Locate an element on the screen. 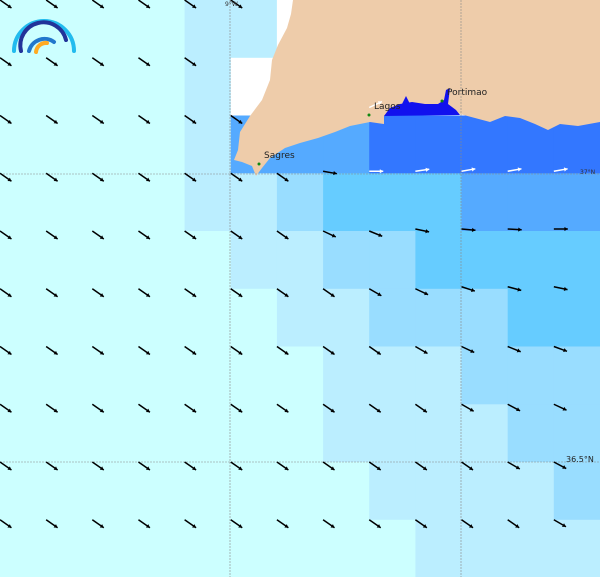  town-dot-portimao is located at coordinates (442, 101).